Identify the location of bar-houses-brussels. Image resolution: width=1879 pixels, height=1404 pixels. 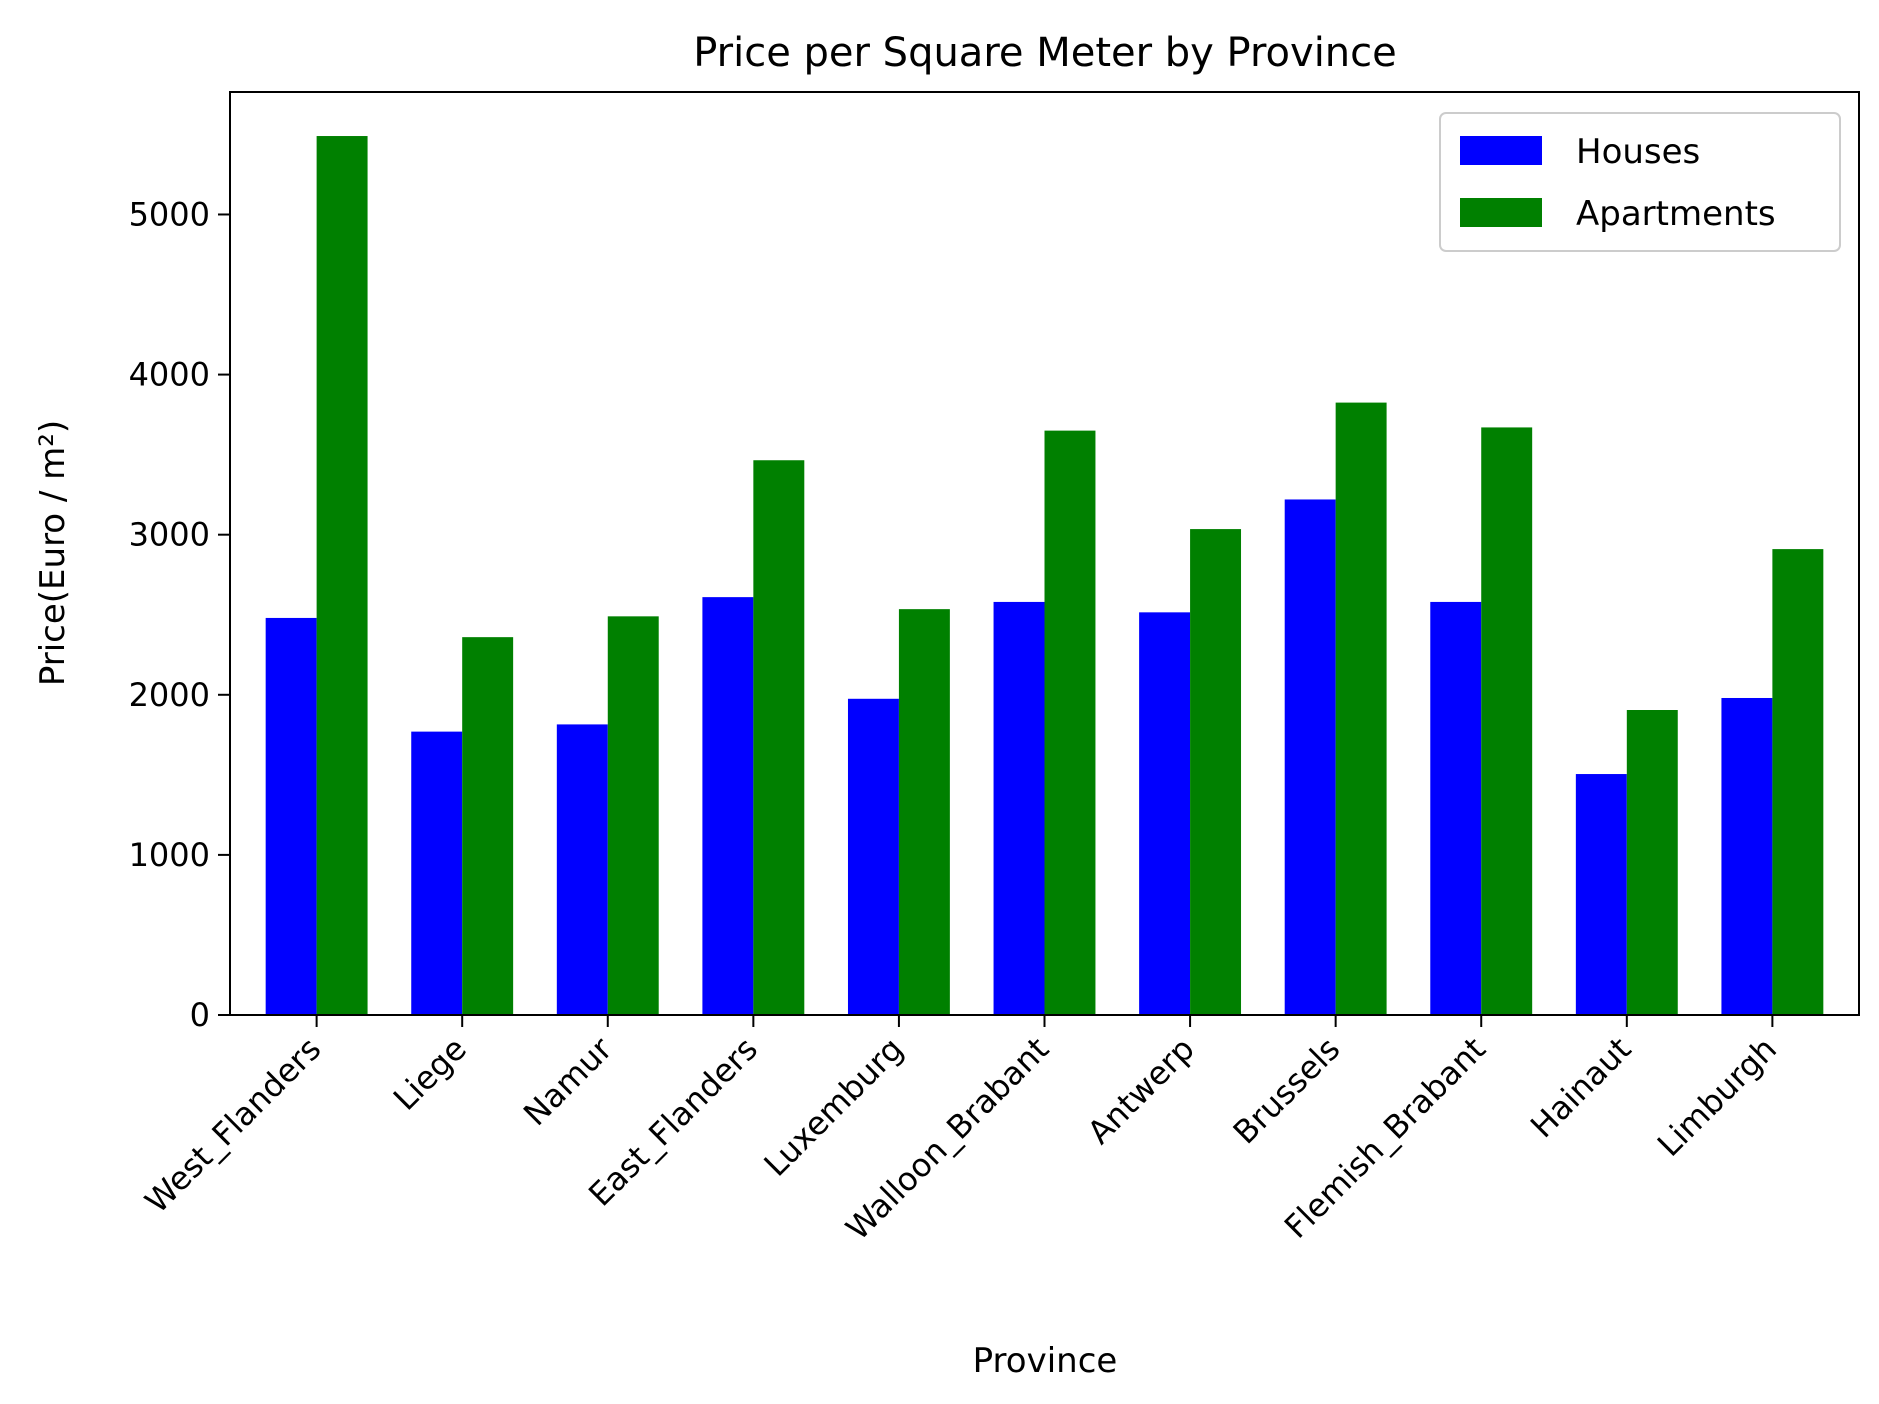
(1310, 757).